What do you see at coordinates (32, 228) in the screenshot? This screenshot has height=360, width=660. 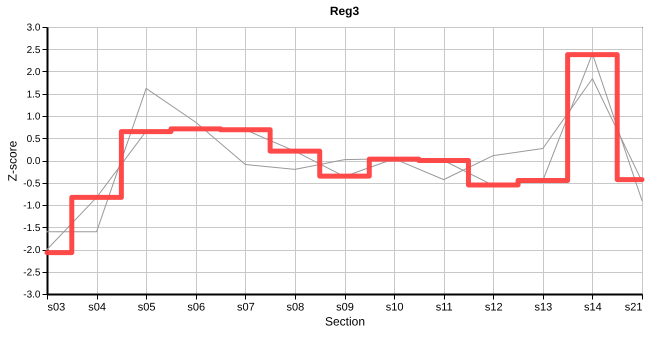 I see `y-tick-label: -1.5` at bounding box center [32, 228].